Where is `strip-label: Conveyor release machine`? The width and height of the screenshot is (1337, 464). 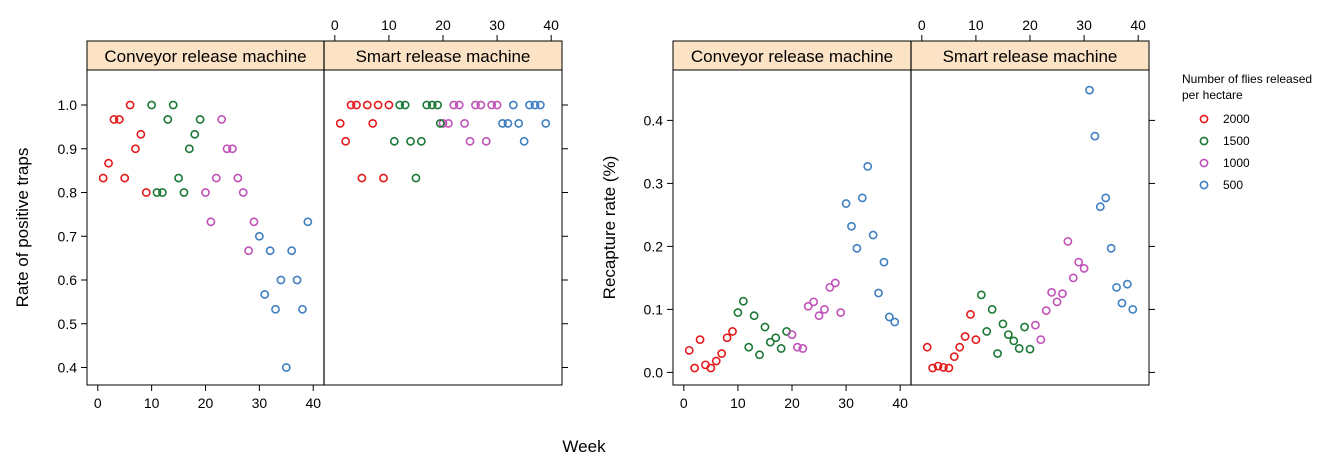
strip-label: Conveyor release machine is located at coordinates (205, 56).